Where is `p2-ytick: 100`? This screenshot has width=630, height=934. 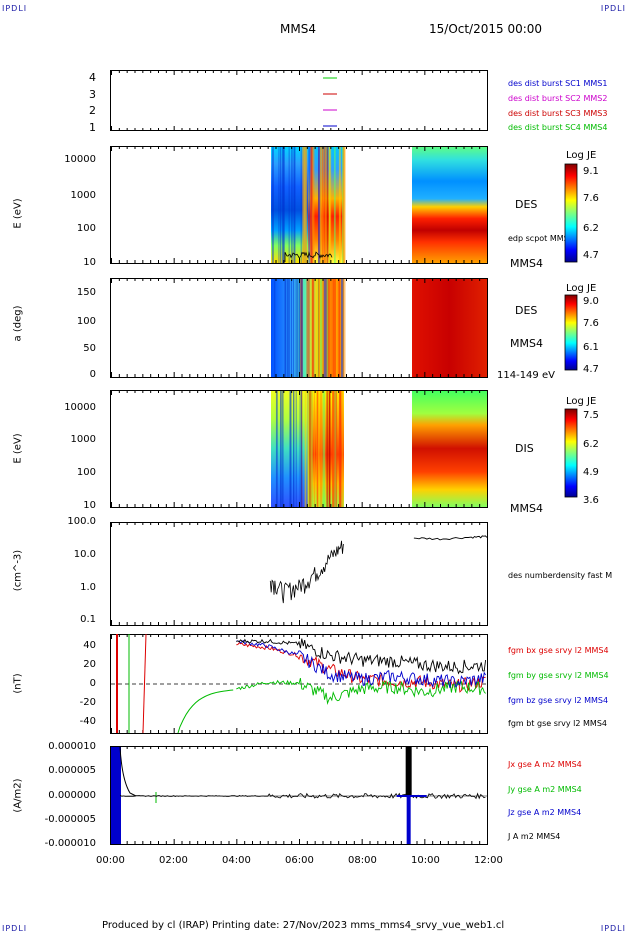 p2-ytick: 100 is located at coordinates (86, 228).